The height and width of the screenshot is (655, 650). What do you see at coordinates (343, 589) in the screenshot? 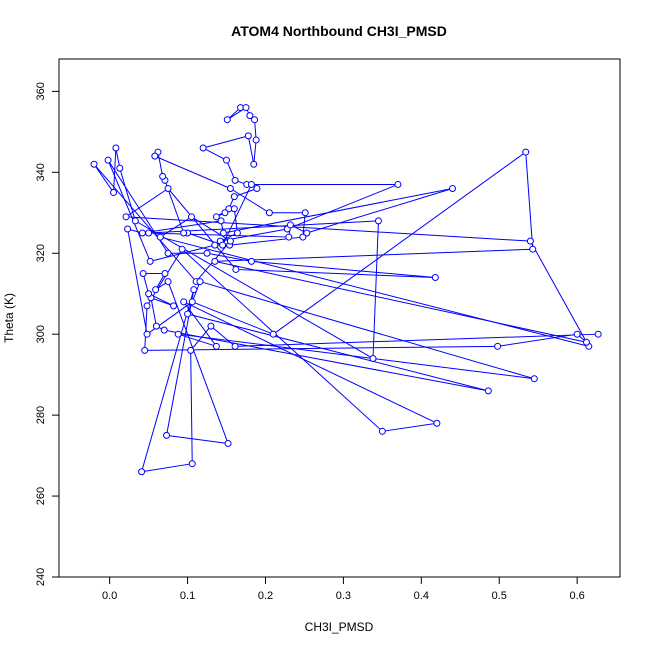
I see `x-axis: 0.0 0.1 0.2 0.3 0.4 0.5 0.6` at bounding box center [343, 589].